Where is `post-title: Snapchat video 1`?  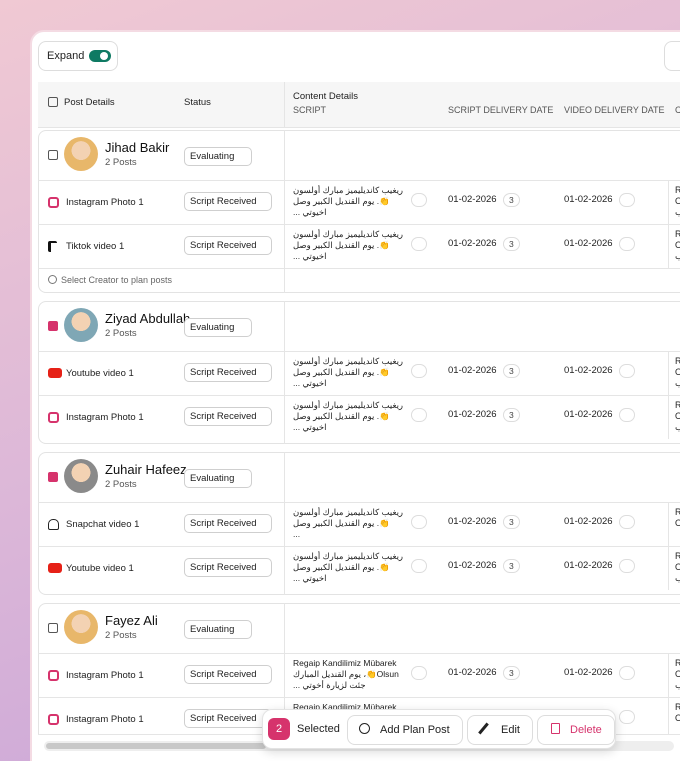
post-title: Snapchat video 1 is located at coordinates (103, 524).